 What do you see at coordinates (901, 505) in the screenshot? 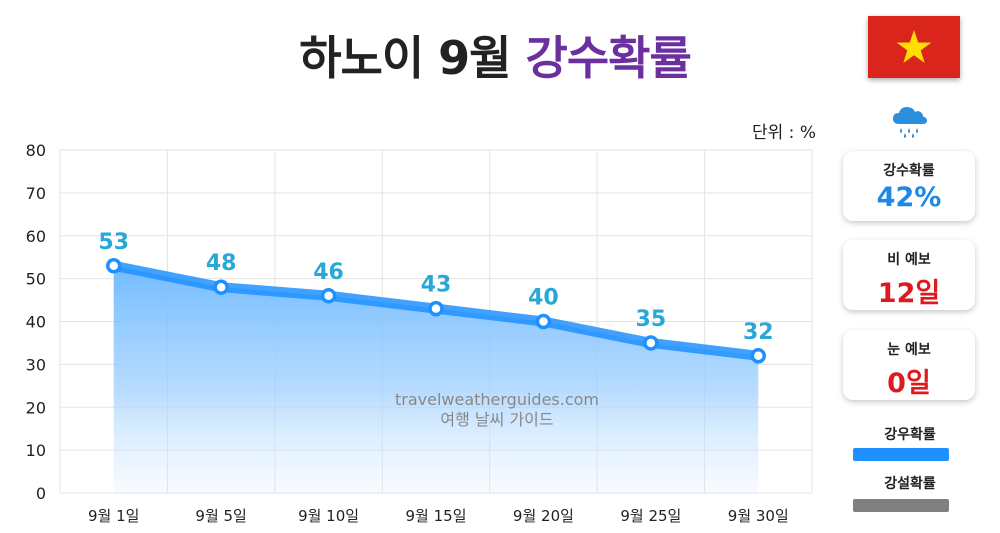
I see `legend-snow-swatch` at bounding box center [901, 505].